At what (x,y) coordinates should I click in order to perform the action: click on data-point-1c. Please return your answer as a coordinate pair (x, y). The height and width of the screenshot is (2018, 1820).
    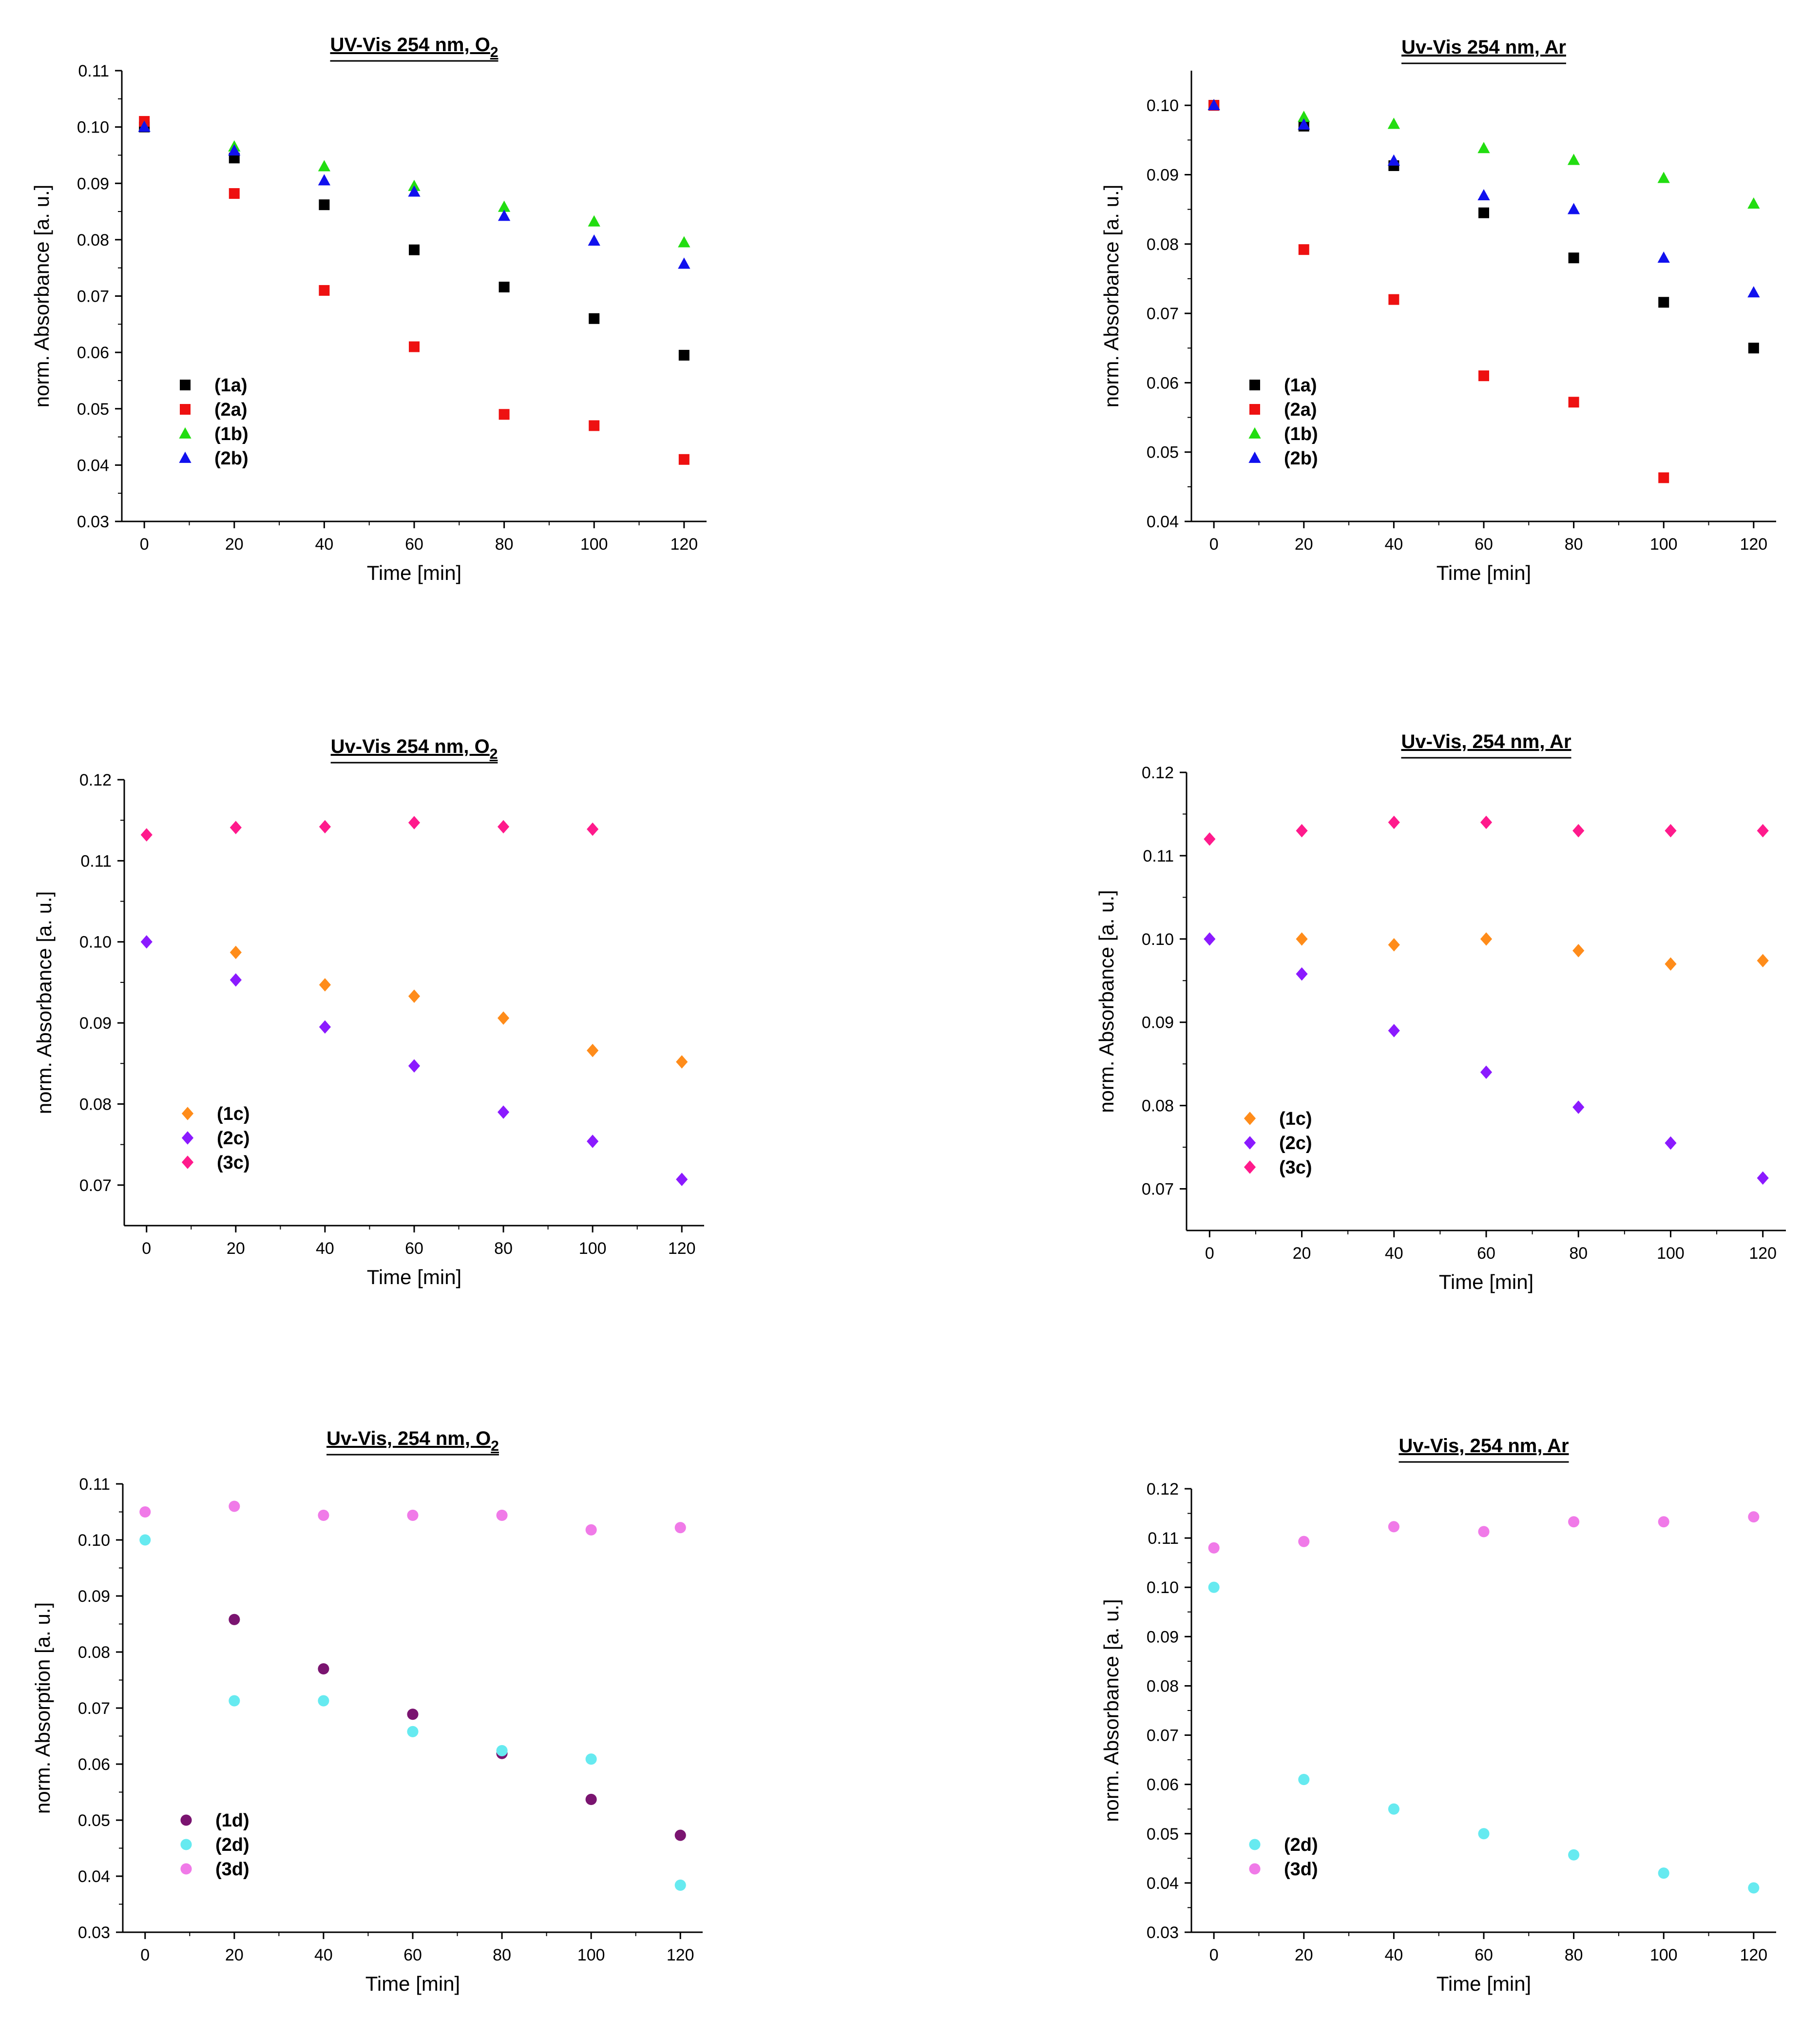
    Looking at the image, I should click on (1763, 961).